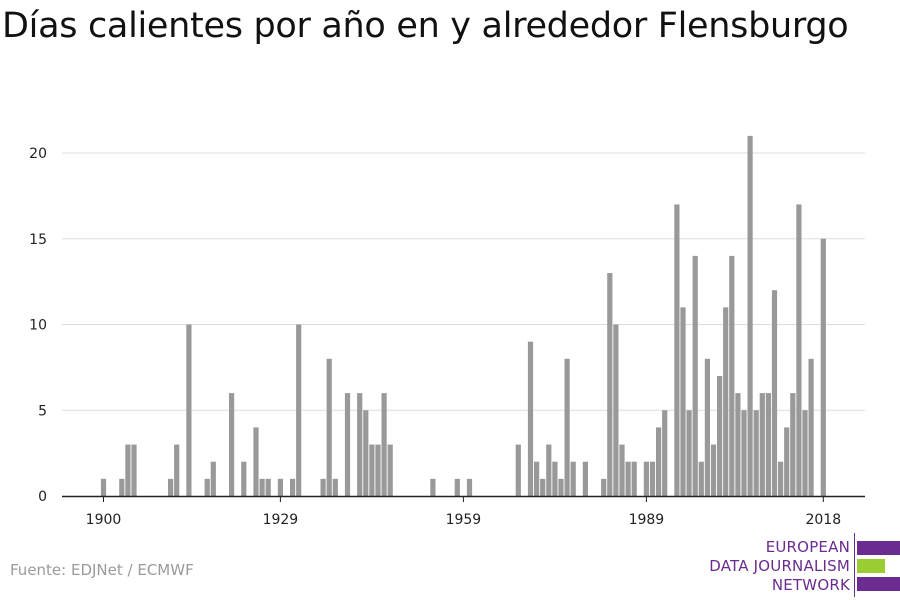 The image size is (900, 600). Describe the element at coordinates (360, 444) in the screenshot. I see `bar-1942` at that location.